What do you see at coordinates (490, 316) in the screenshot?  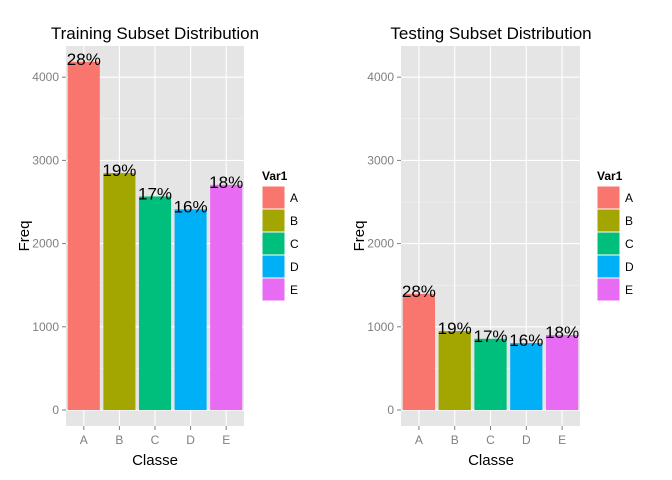 I see `bar-labels: 28%19%17%16%18%` at bounding box center [490, 316].